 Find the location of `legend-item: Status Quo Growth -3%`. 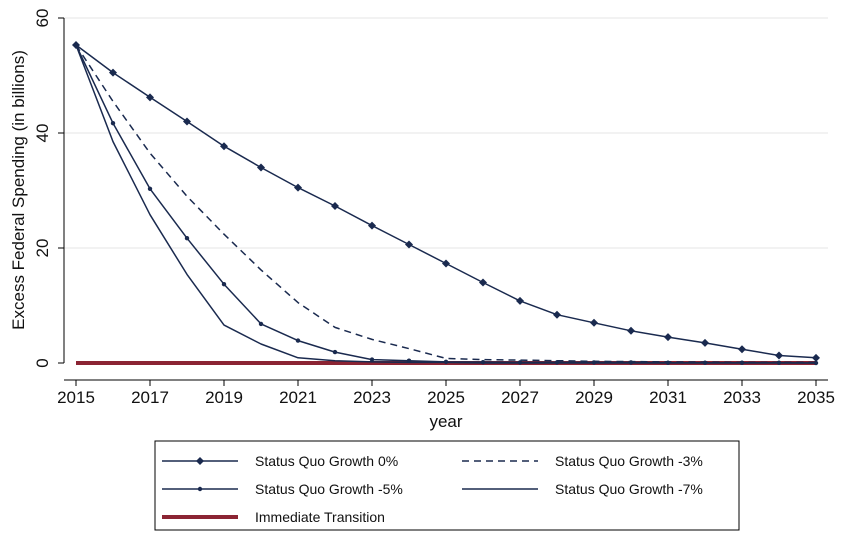

legend-item: Status Quo Growth -3% is located at coordinates (582, 461).